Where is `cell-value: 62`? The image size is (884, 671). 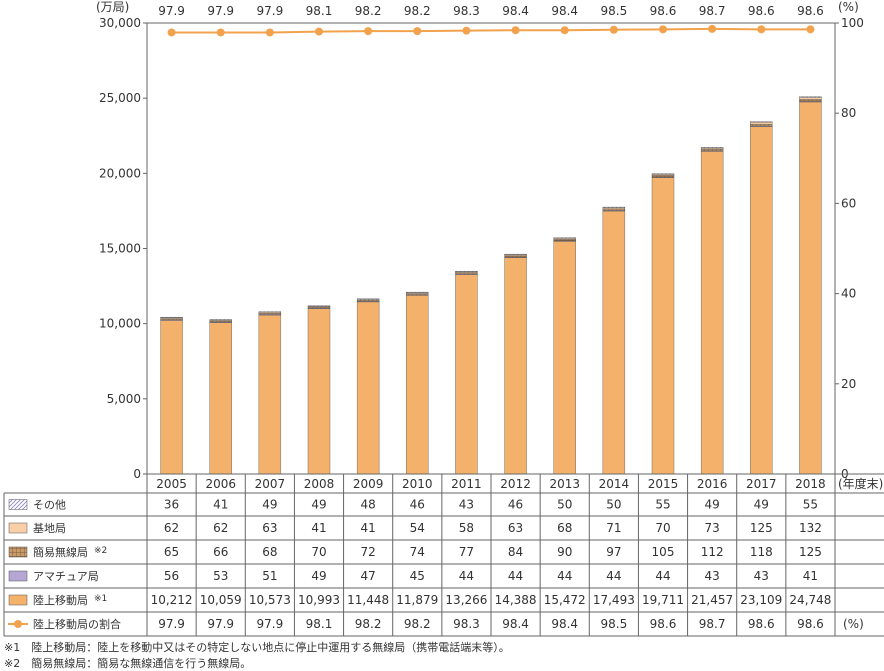 cell-value: 62 is located at coordinates (171, 528).